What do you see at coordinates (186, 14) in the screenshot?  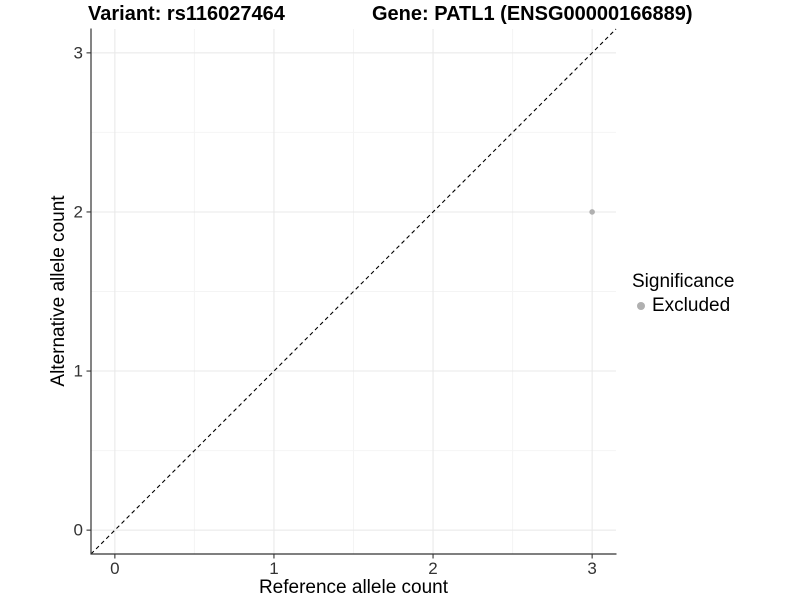 I see `plot-title-variant: Variant: rs116027464` at bounding box center [186, 14].